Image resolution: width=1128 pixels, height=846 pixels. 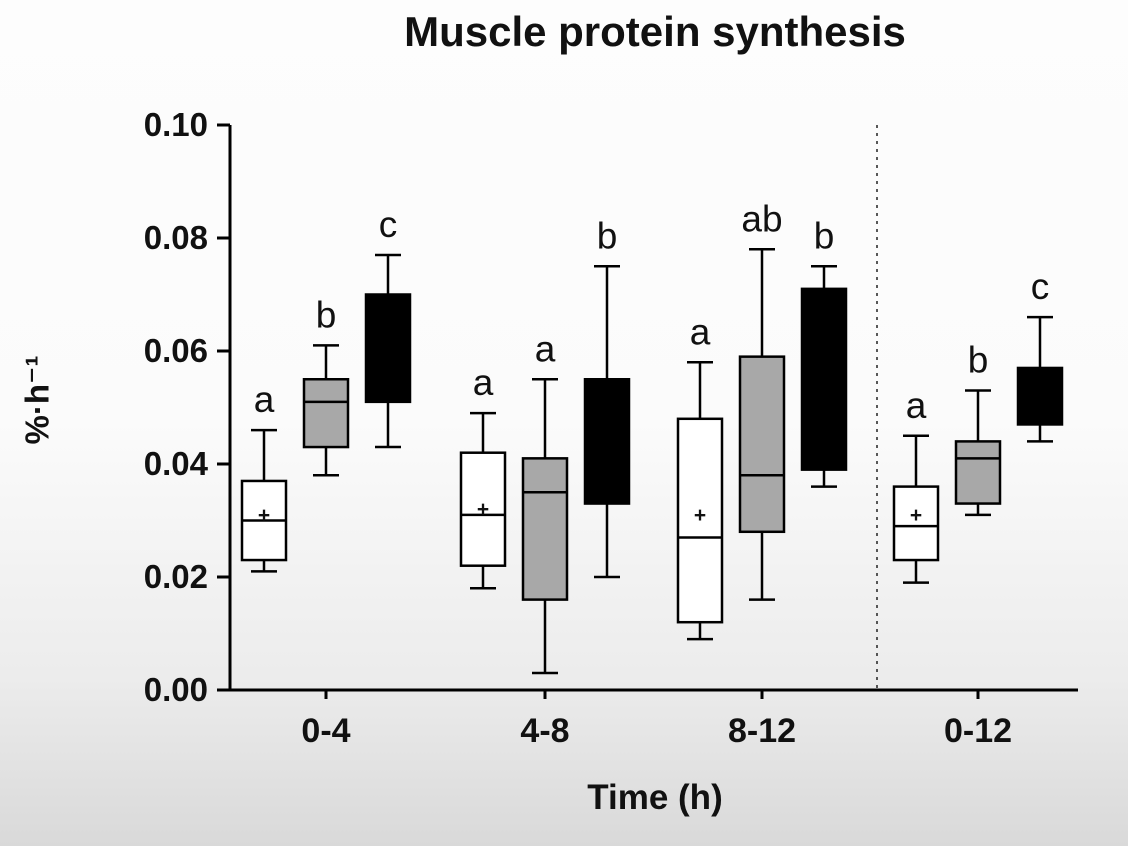 What do you see at coordinates (176, 689) in the screenshot?
I see `y-tick-label: 0.00` at bounding box center [176, 689].